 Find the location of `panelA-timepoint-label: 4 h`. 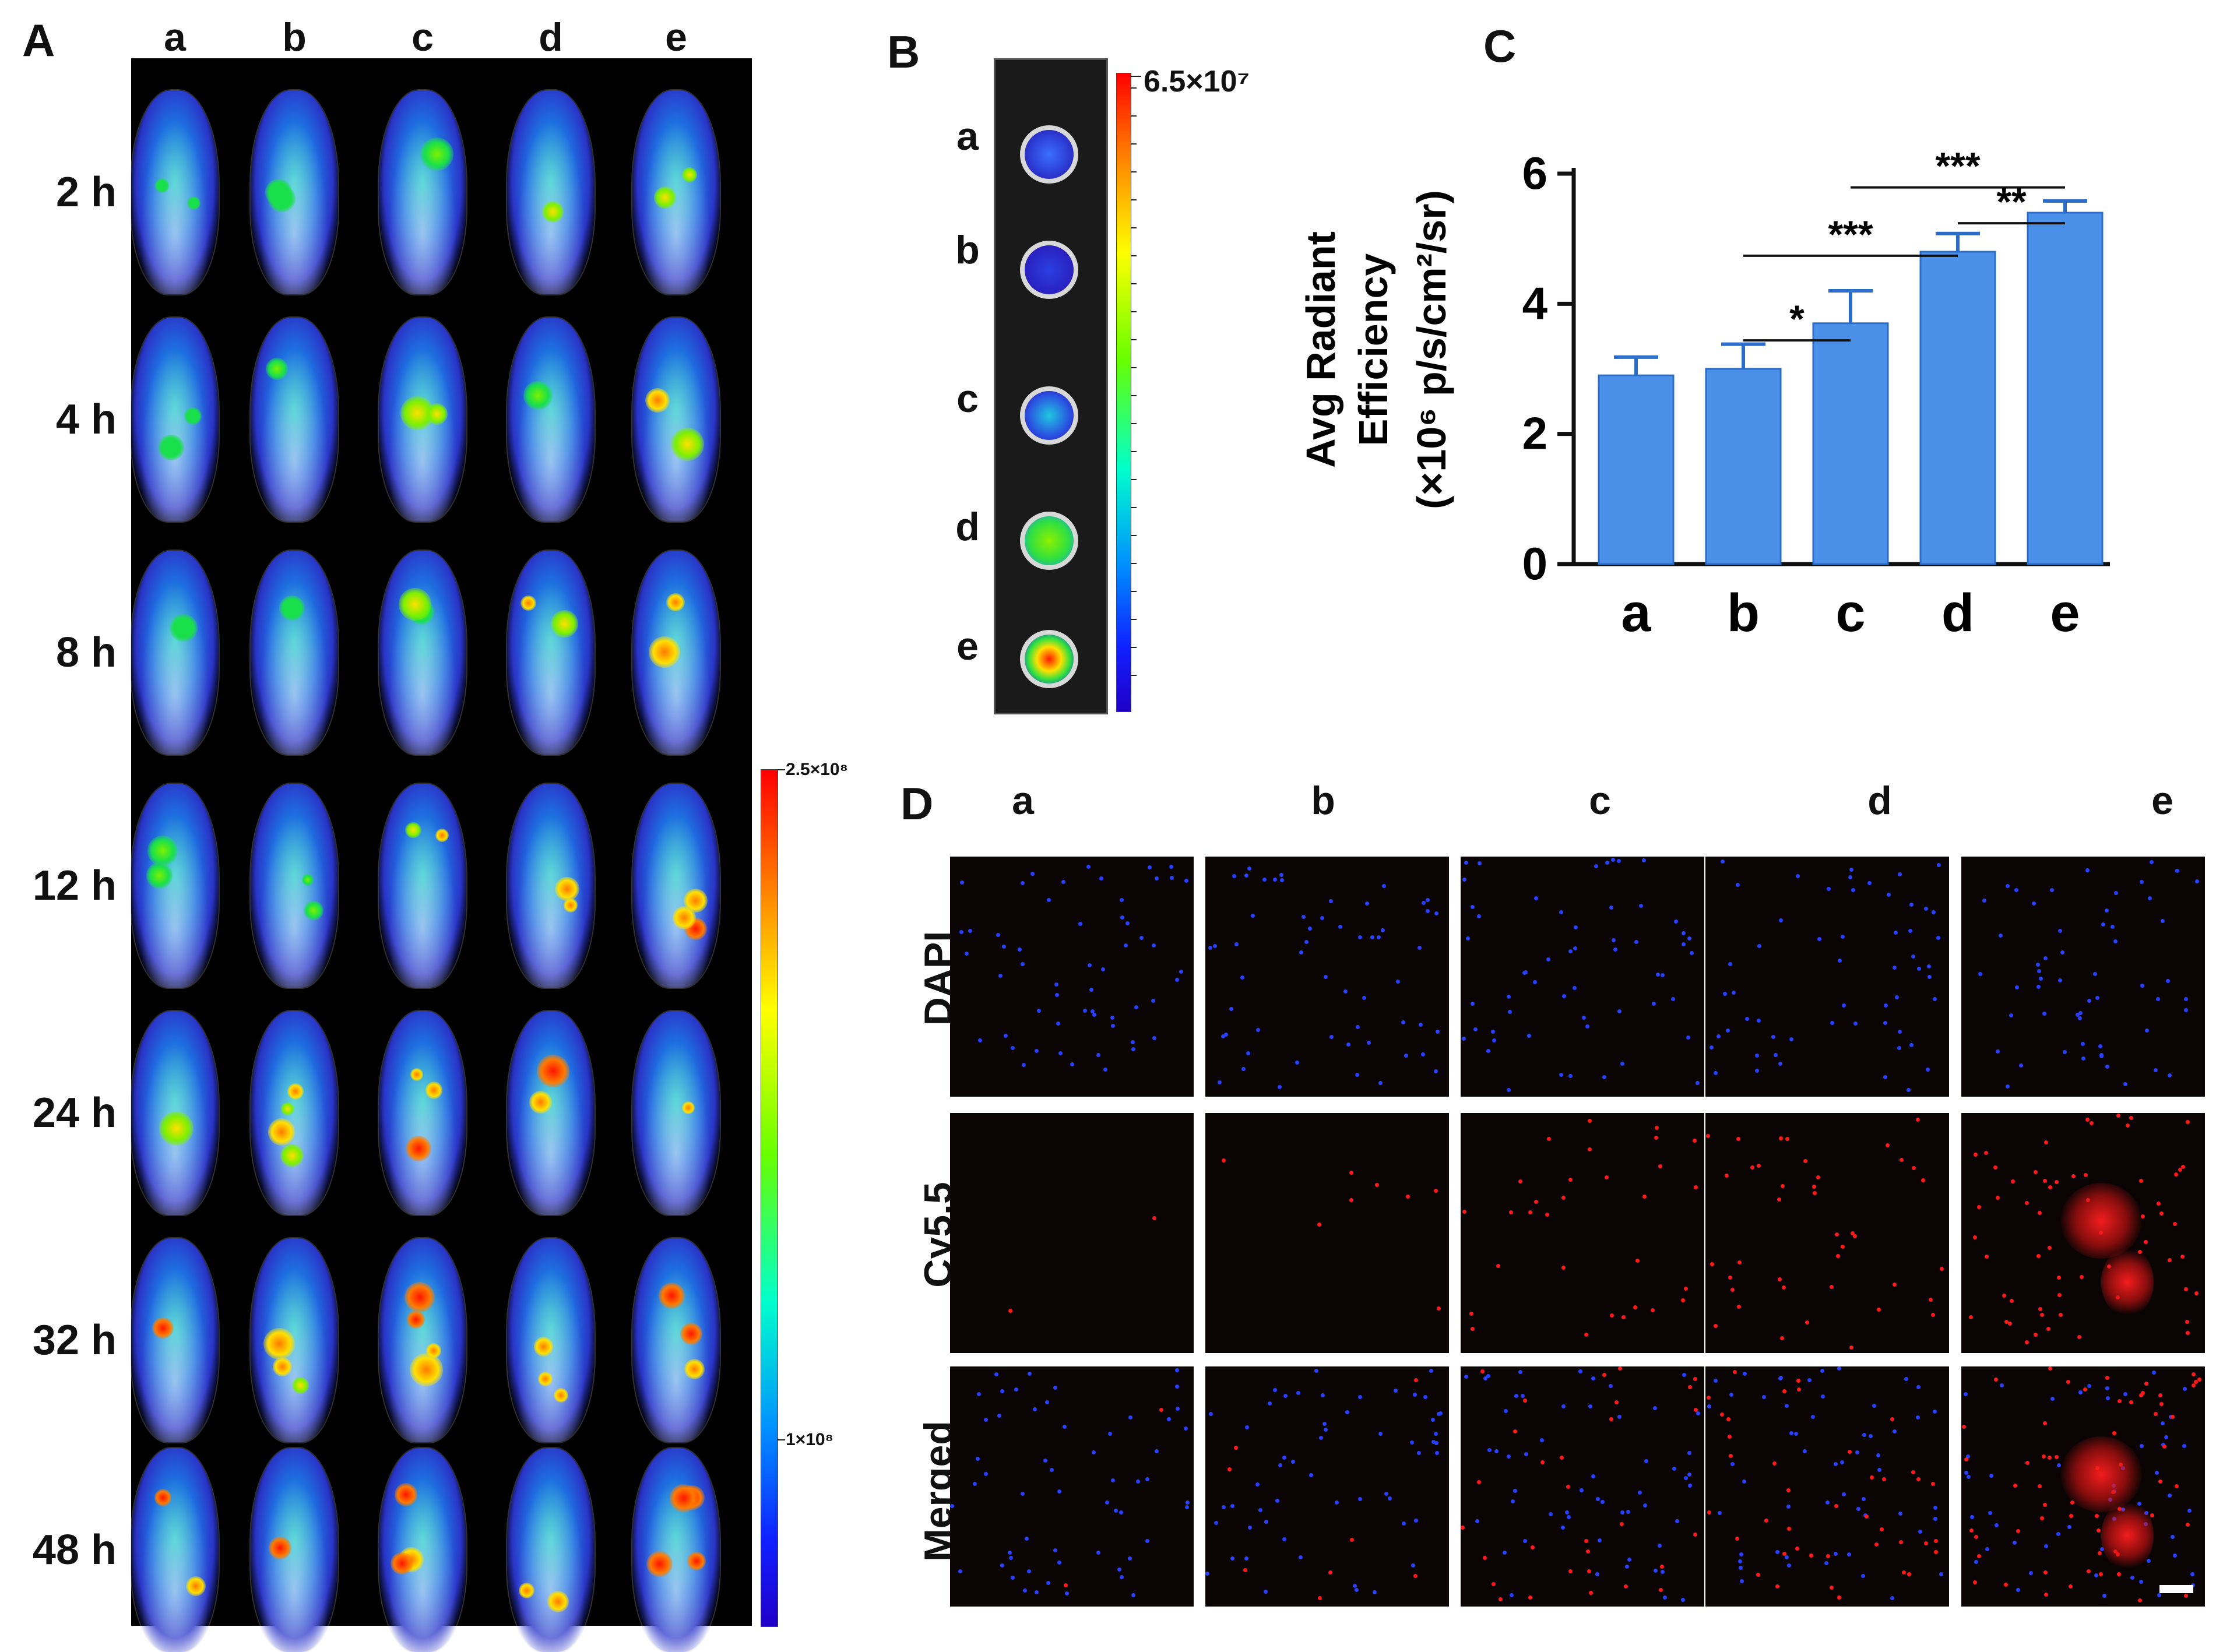

panelA-timepoint-label: 4 h is located at coordinates (86, 419).